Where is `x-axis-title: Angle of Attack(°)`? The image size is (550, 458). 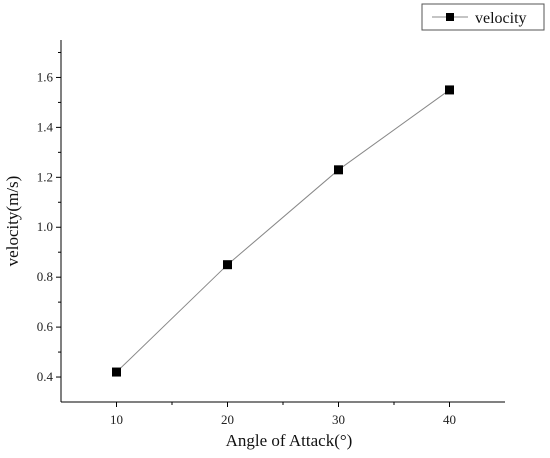 x-axis-title: Angle of Attack(°) is located at coordinates (289, 440).